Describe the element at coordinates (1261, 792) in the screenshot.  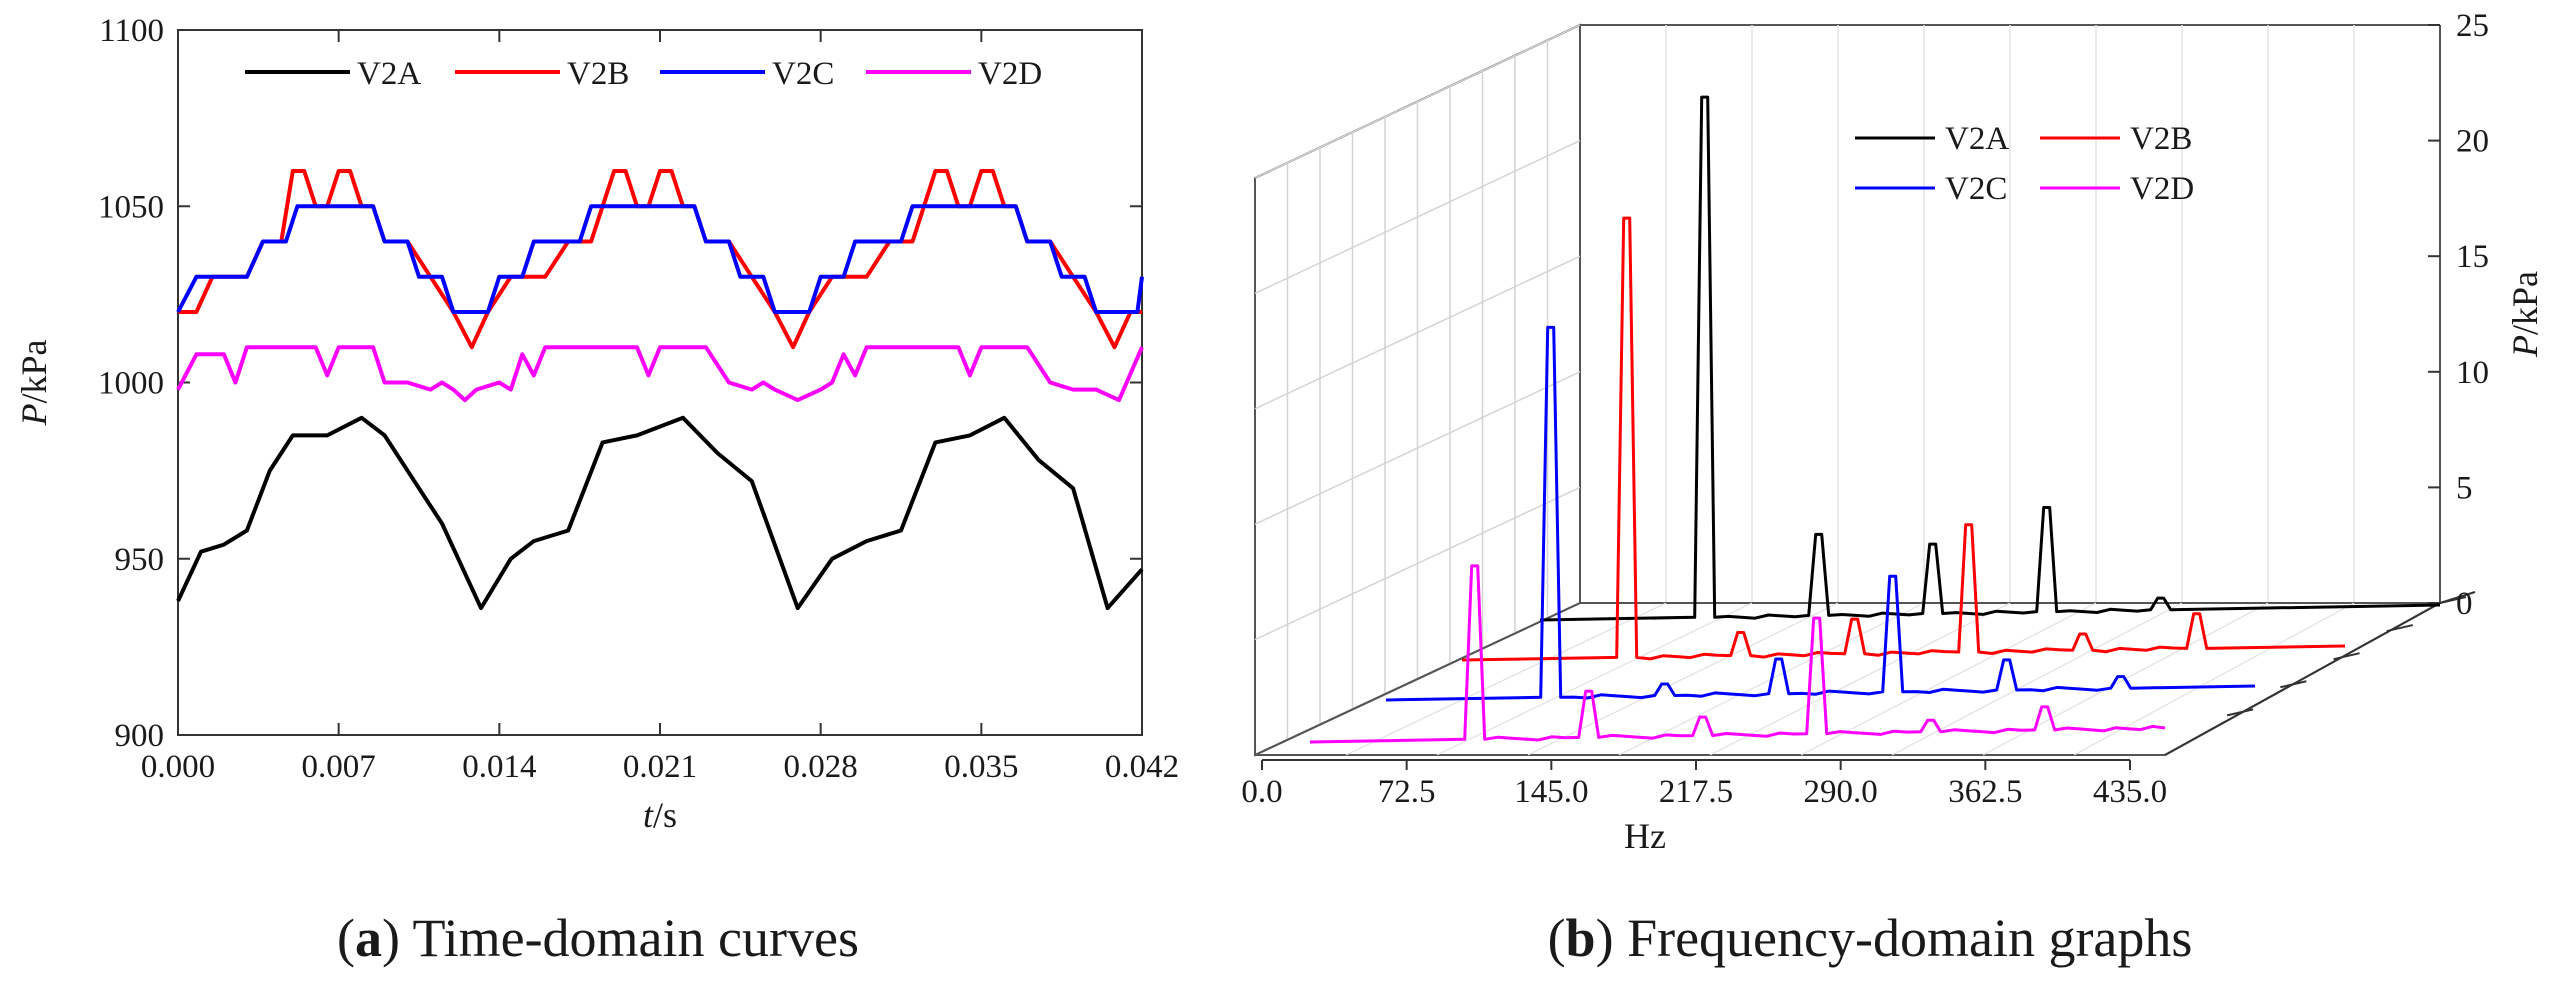
I see `x-tick-label: 0.0` at that location.